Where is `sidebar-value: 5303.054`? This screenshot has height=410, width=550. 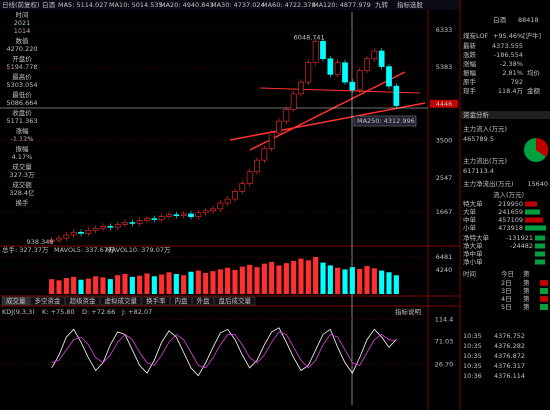
sidebar-value: 5303.054 is located at coordinates (21, 85).